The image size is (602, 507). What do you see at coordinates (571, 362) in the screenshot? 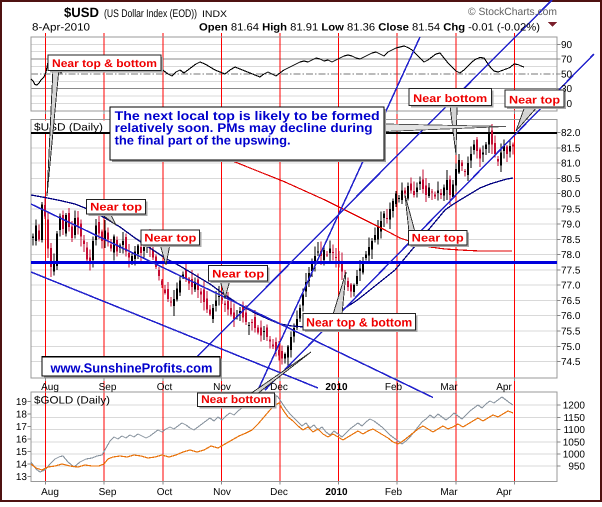
I see `svg-text: 74.5` at bounding box center [571, 362].